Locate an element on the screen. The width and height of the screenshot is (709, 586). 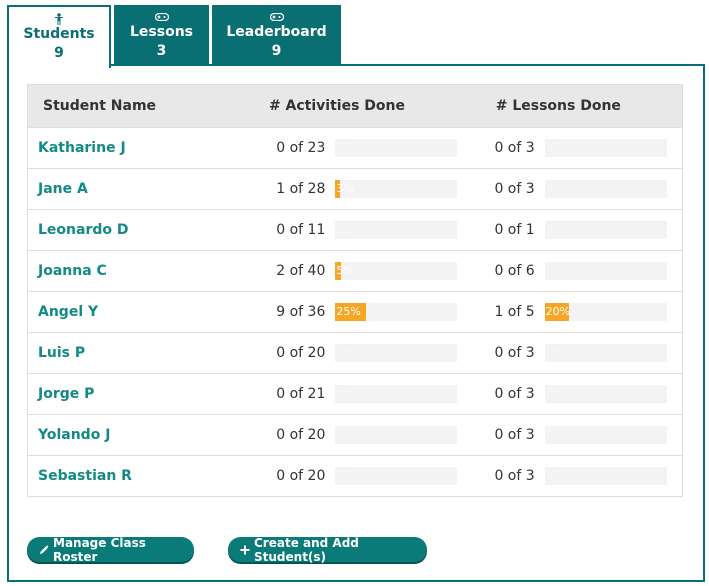
create-add-students-button: Create and Add Student(s) is located at coordinates (327, 549).